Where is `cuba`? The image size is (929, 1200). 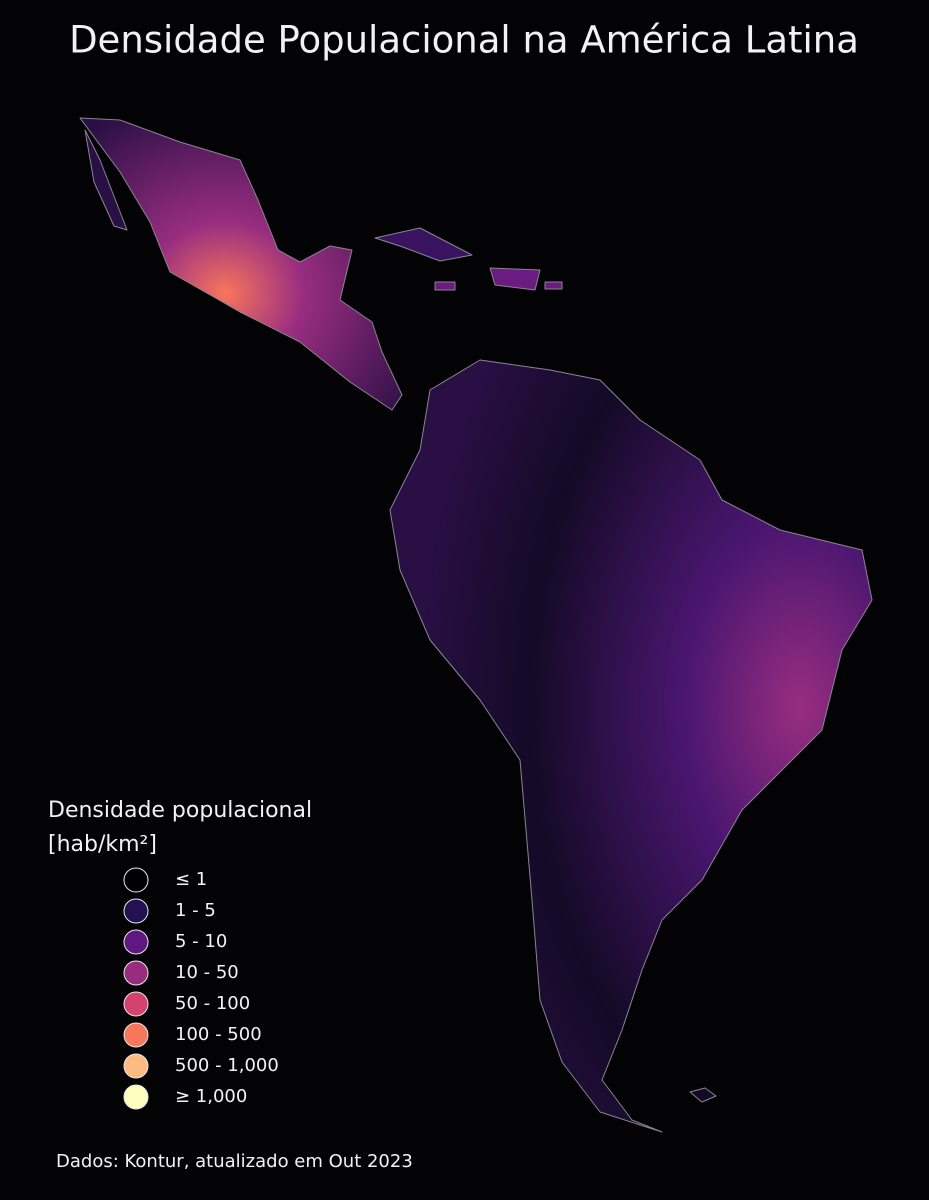
cuba is located at coordinates (423, 244).